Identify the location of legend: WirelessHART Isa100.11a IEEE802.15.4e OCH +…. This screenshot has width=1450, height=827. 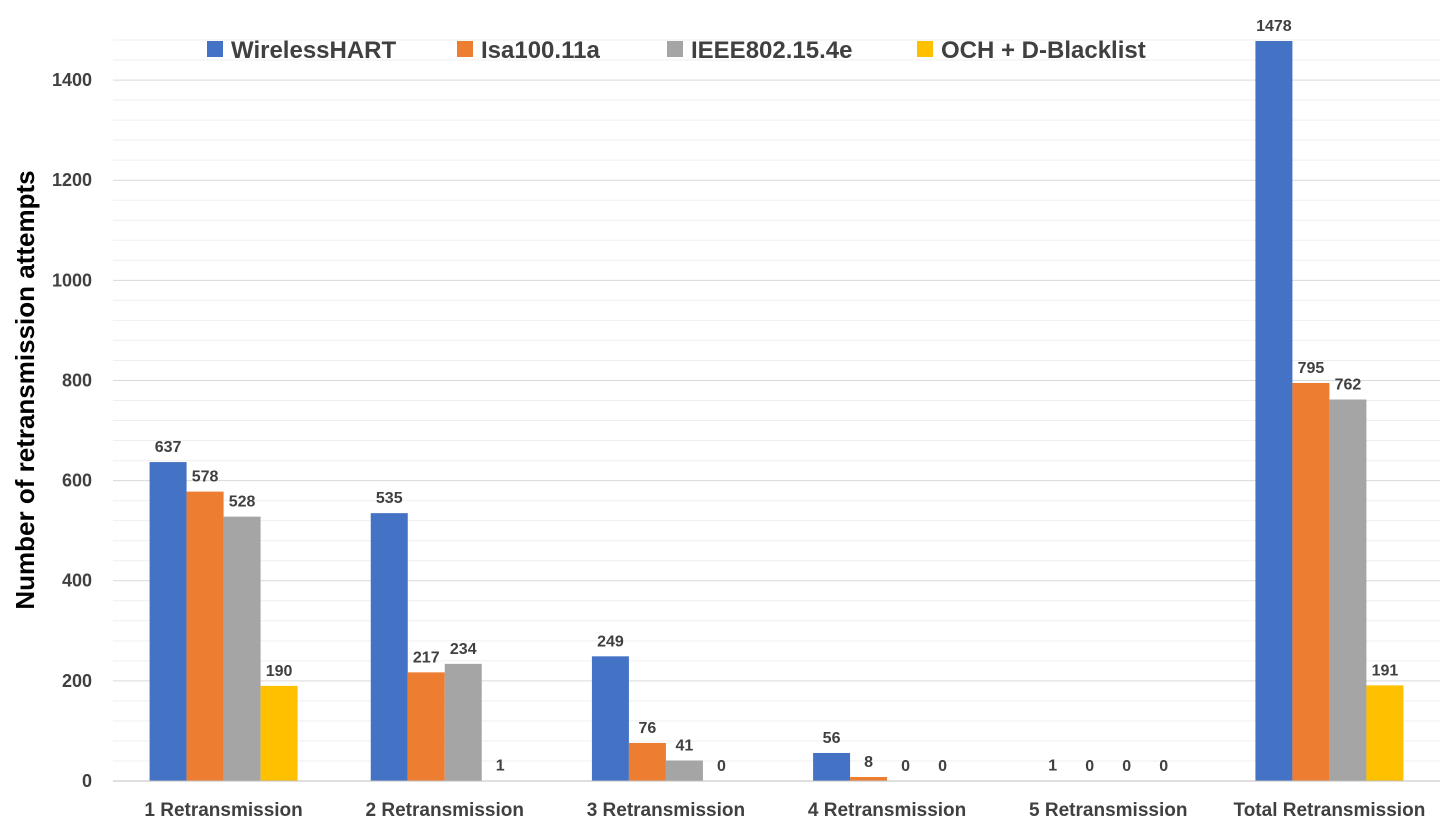
(676, 50).